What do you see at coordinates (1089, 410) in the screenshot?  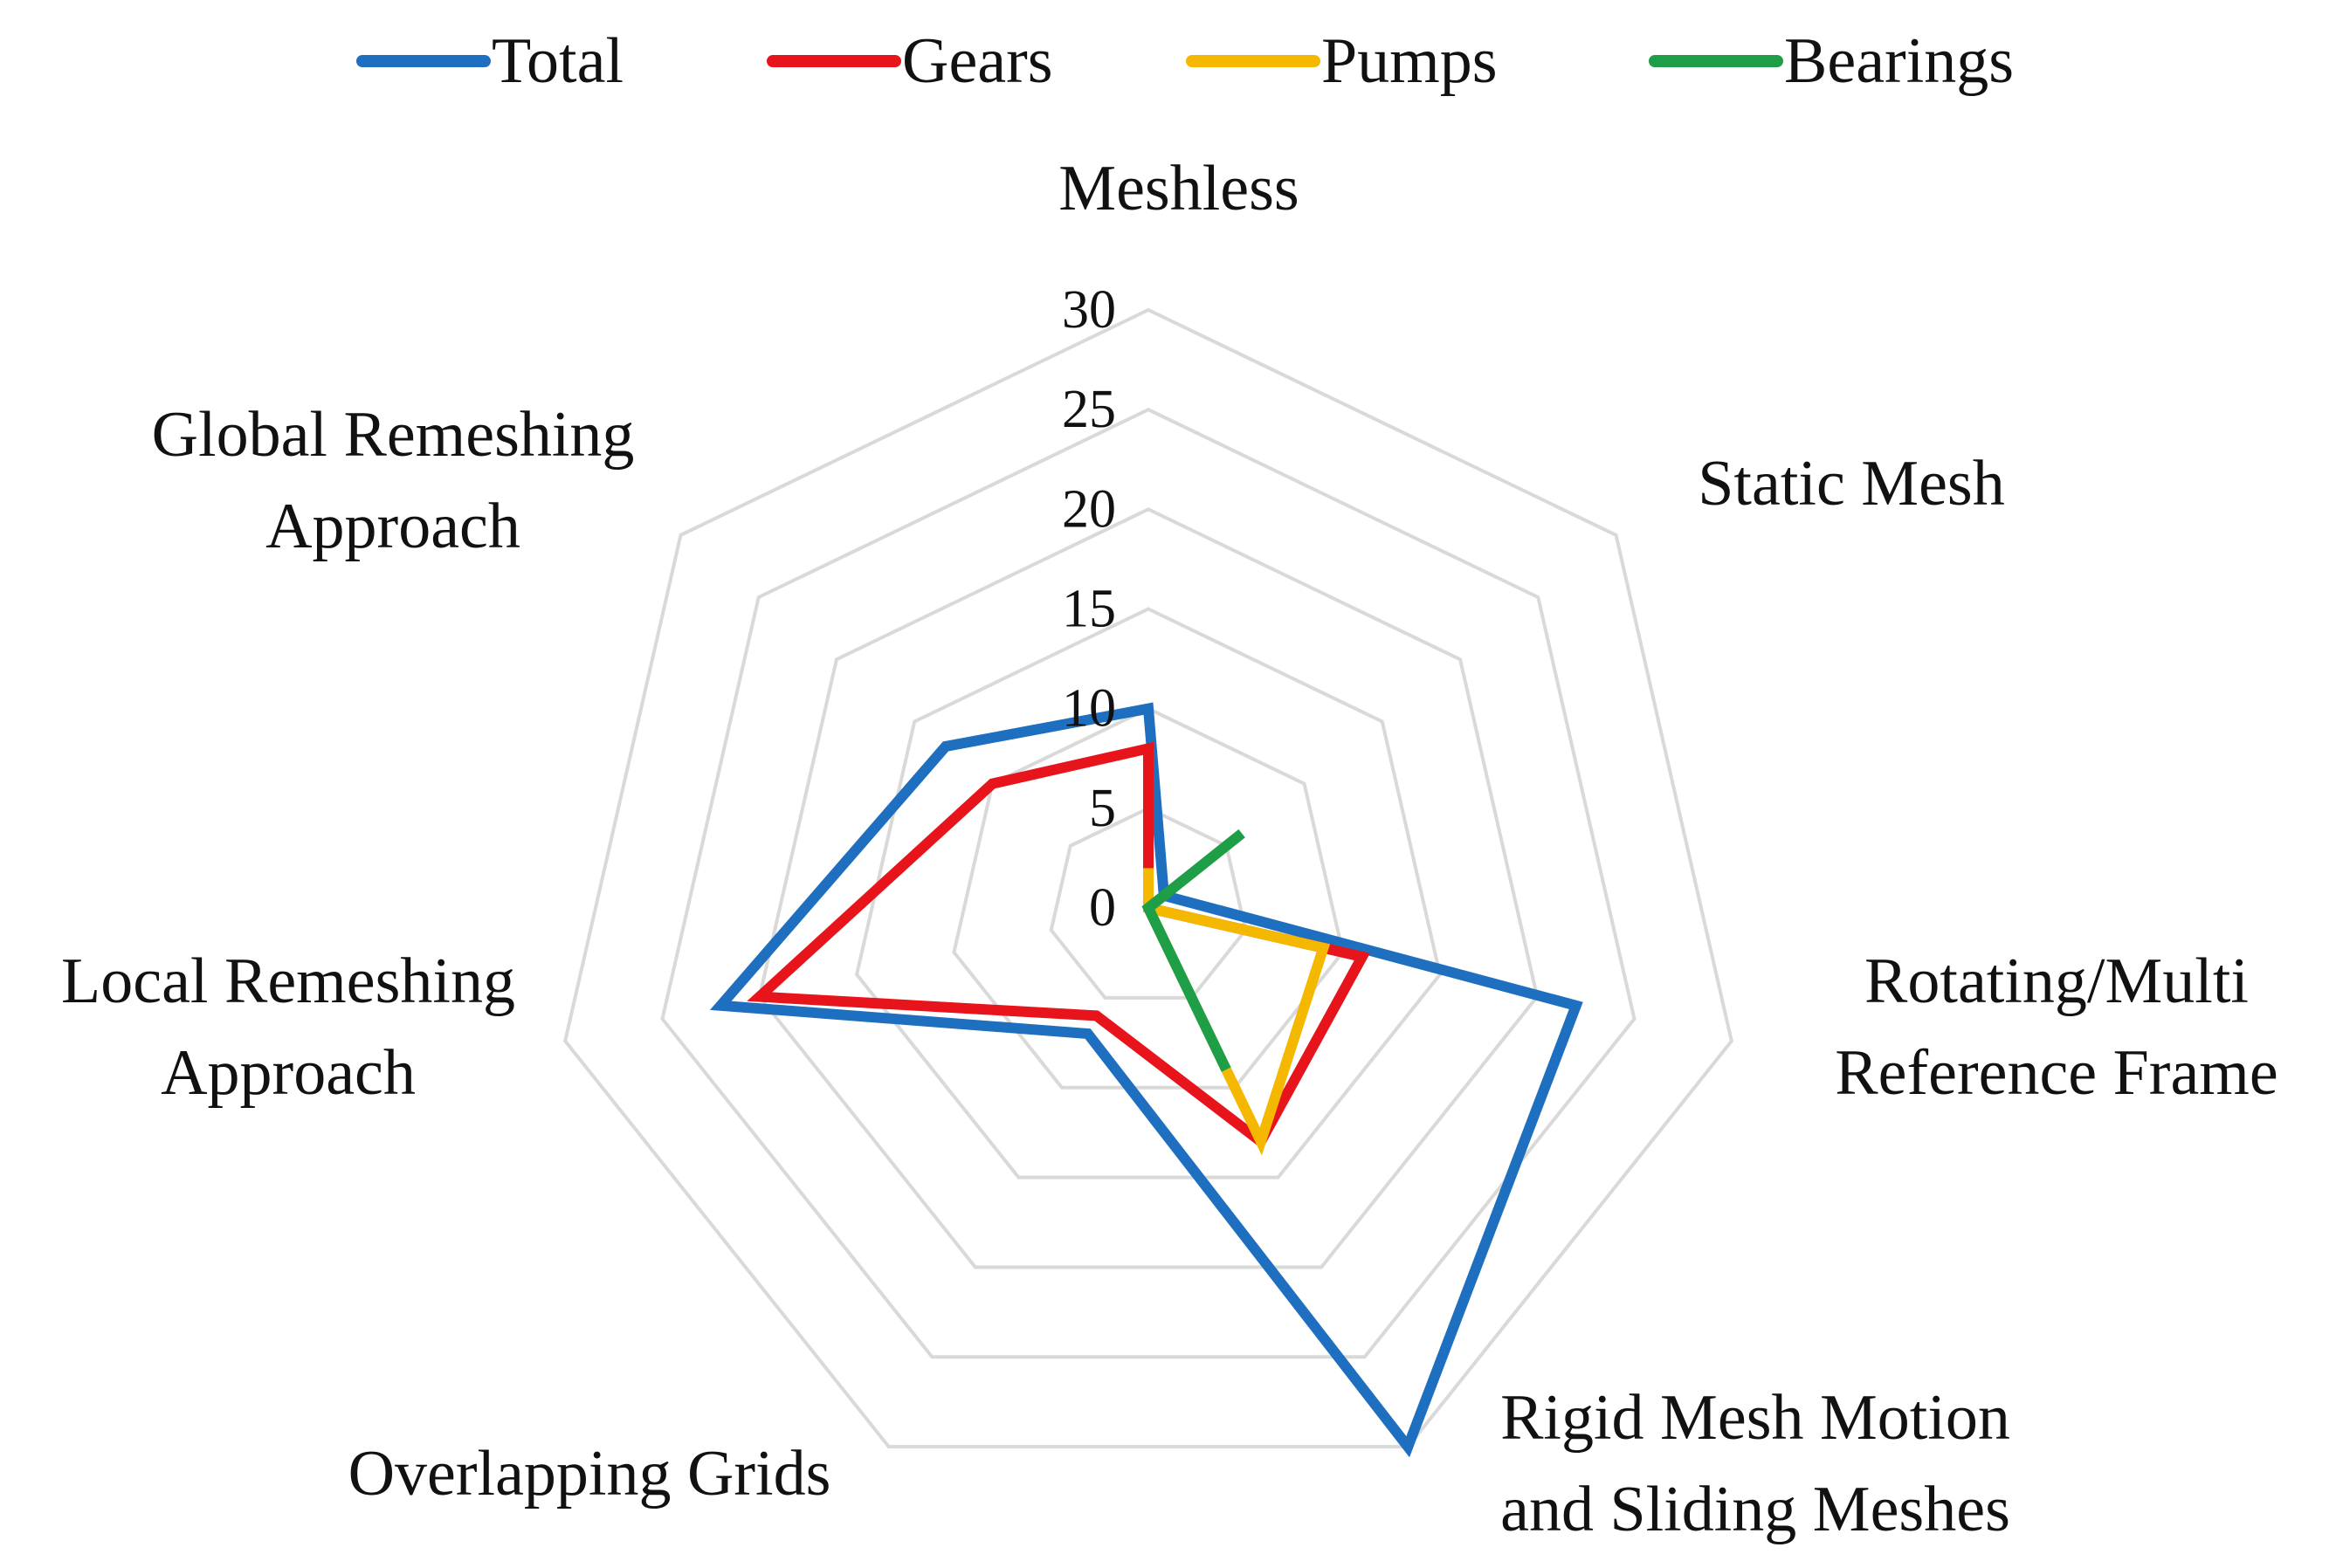 I see `tick-label: 25` at bounding box center [1089, 410].